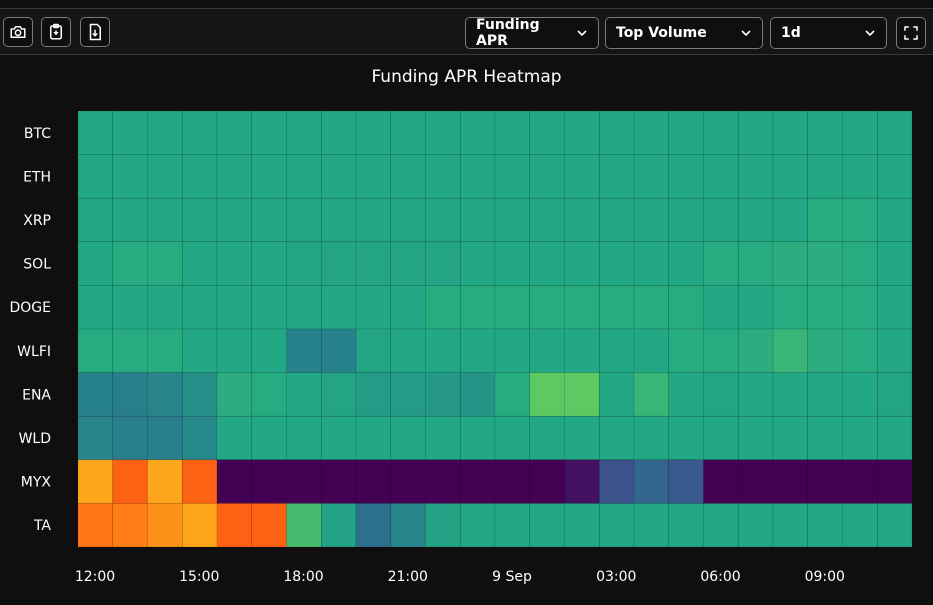 This screenshot has width=933, height=605. What do you see at coordinates (18, 32) in the screenshot?
I see `camera-button` at bounding box center [18, 32].